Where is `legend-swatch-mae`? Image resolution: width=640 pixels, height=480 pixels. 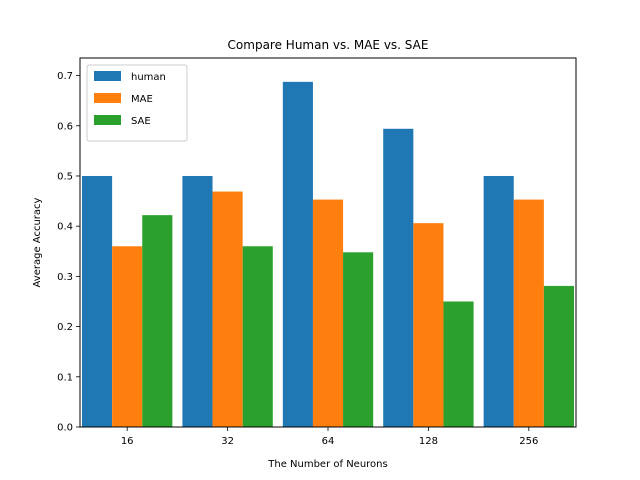 legend-swatch-mae is located at coordinates (107, 98).